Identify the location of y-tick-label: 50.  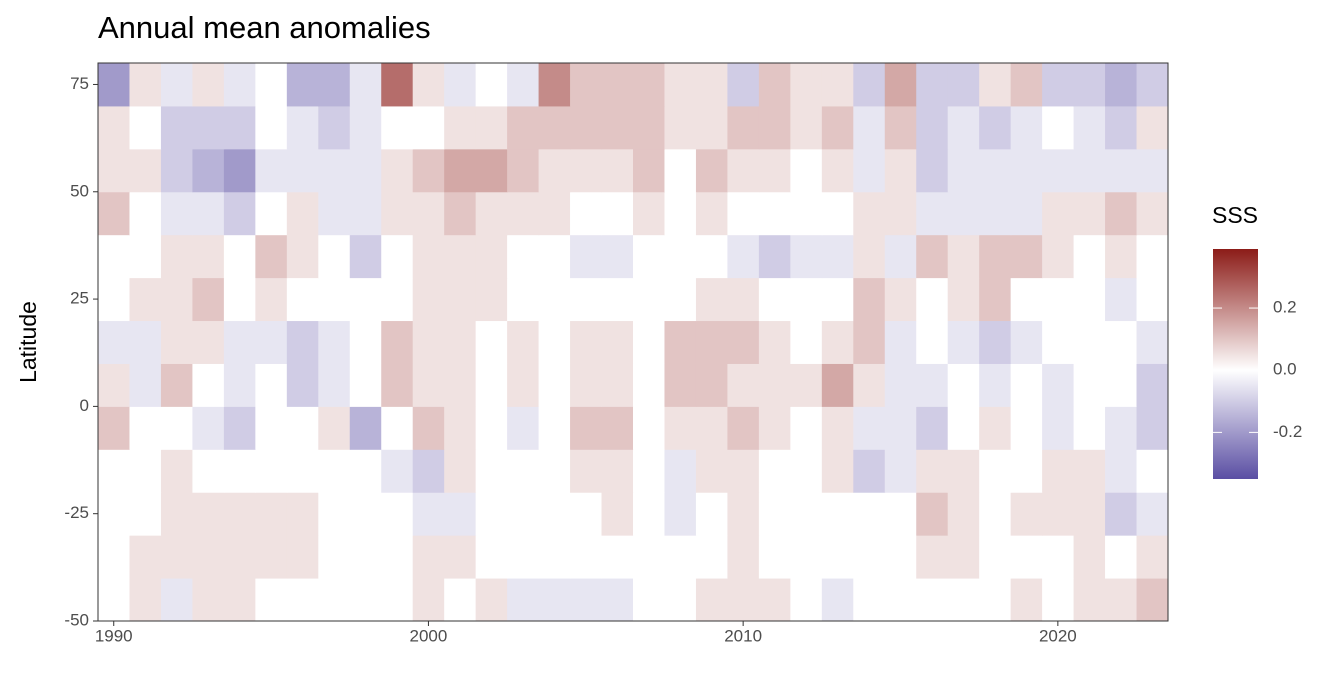
(79, 190).